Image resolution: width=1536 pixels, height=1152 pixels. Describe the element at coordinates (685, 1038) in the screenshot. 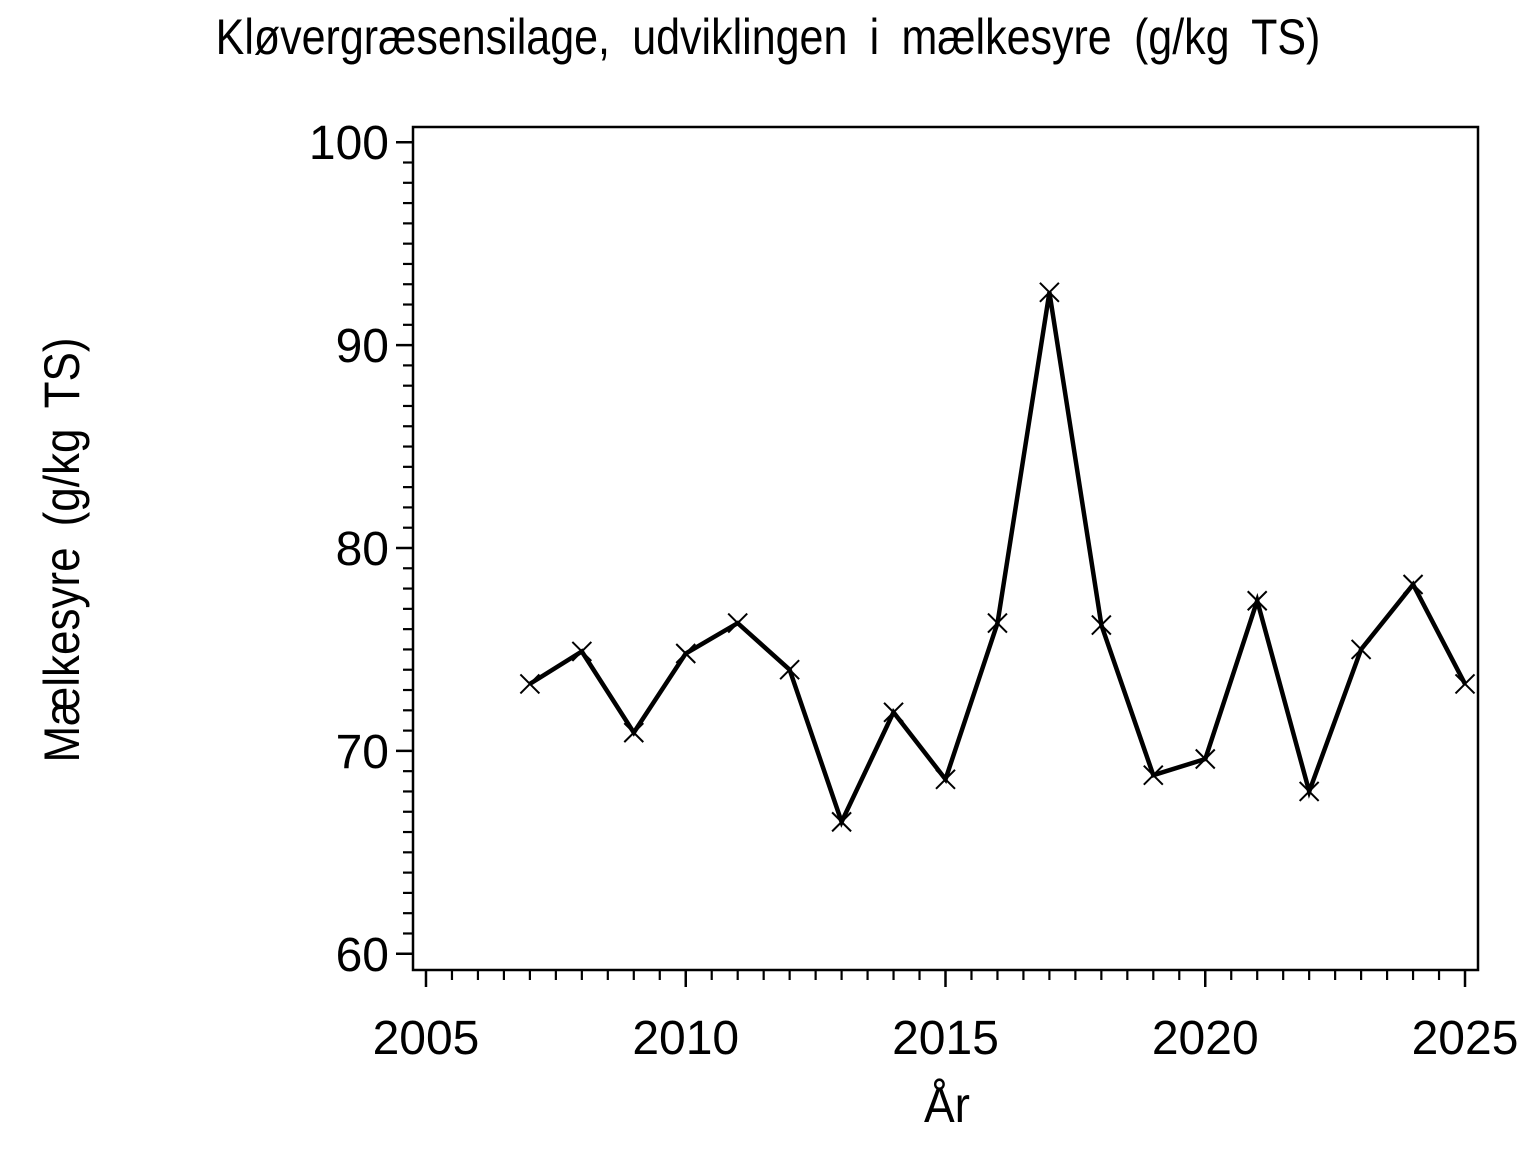

I see `x-tick-label: 2010` at that location.